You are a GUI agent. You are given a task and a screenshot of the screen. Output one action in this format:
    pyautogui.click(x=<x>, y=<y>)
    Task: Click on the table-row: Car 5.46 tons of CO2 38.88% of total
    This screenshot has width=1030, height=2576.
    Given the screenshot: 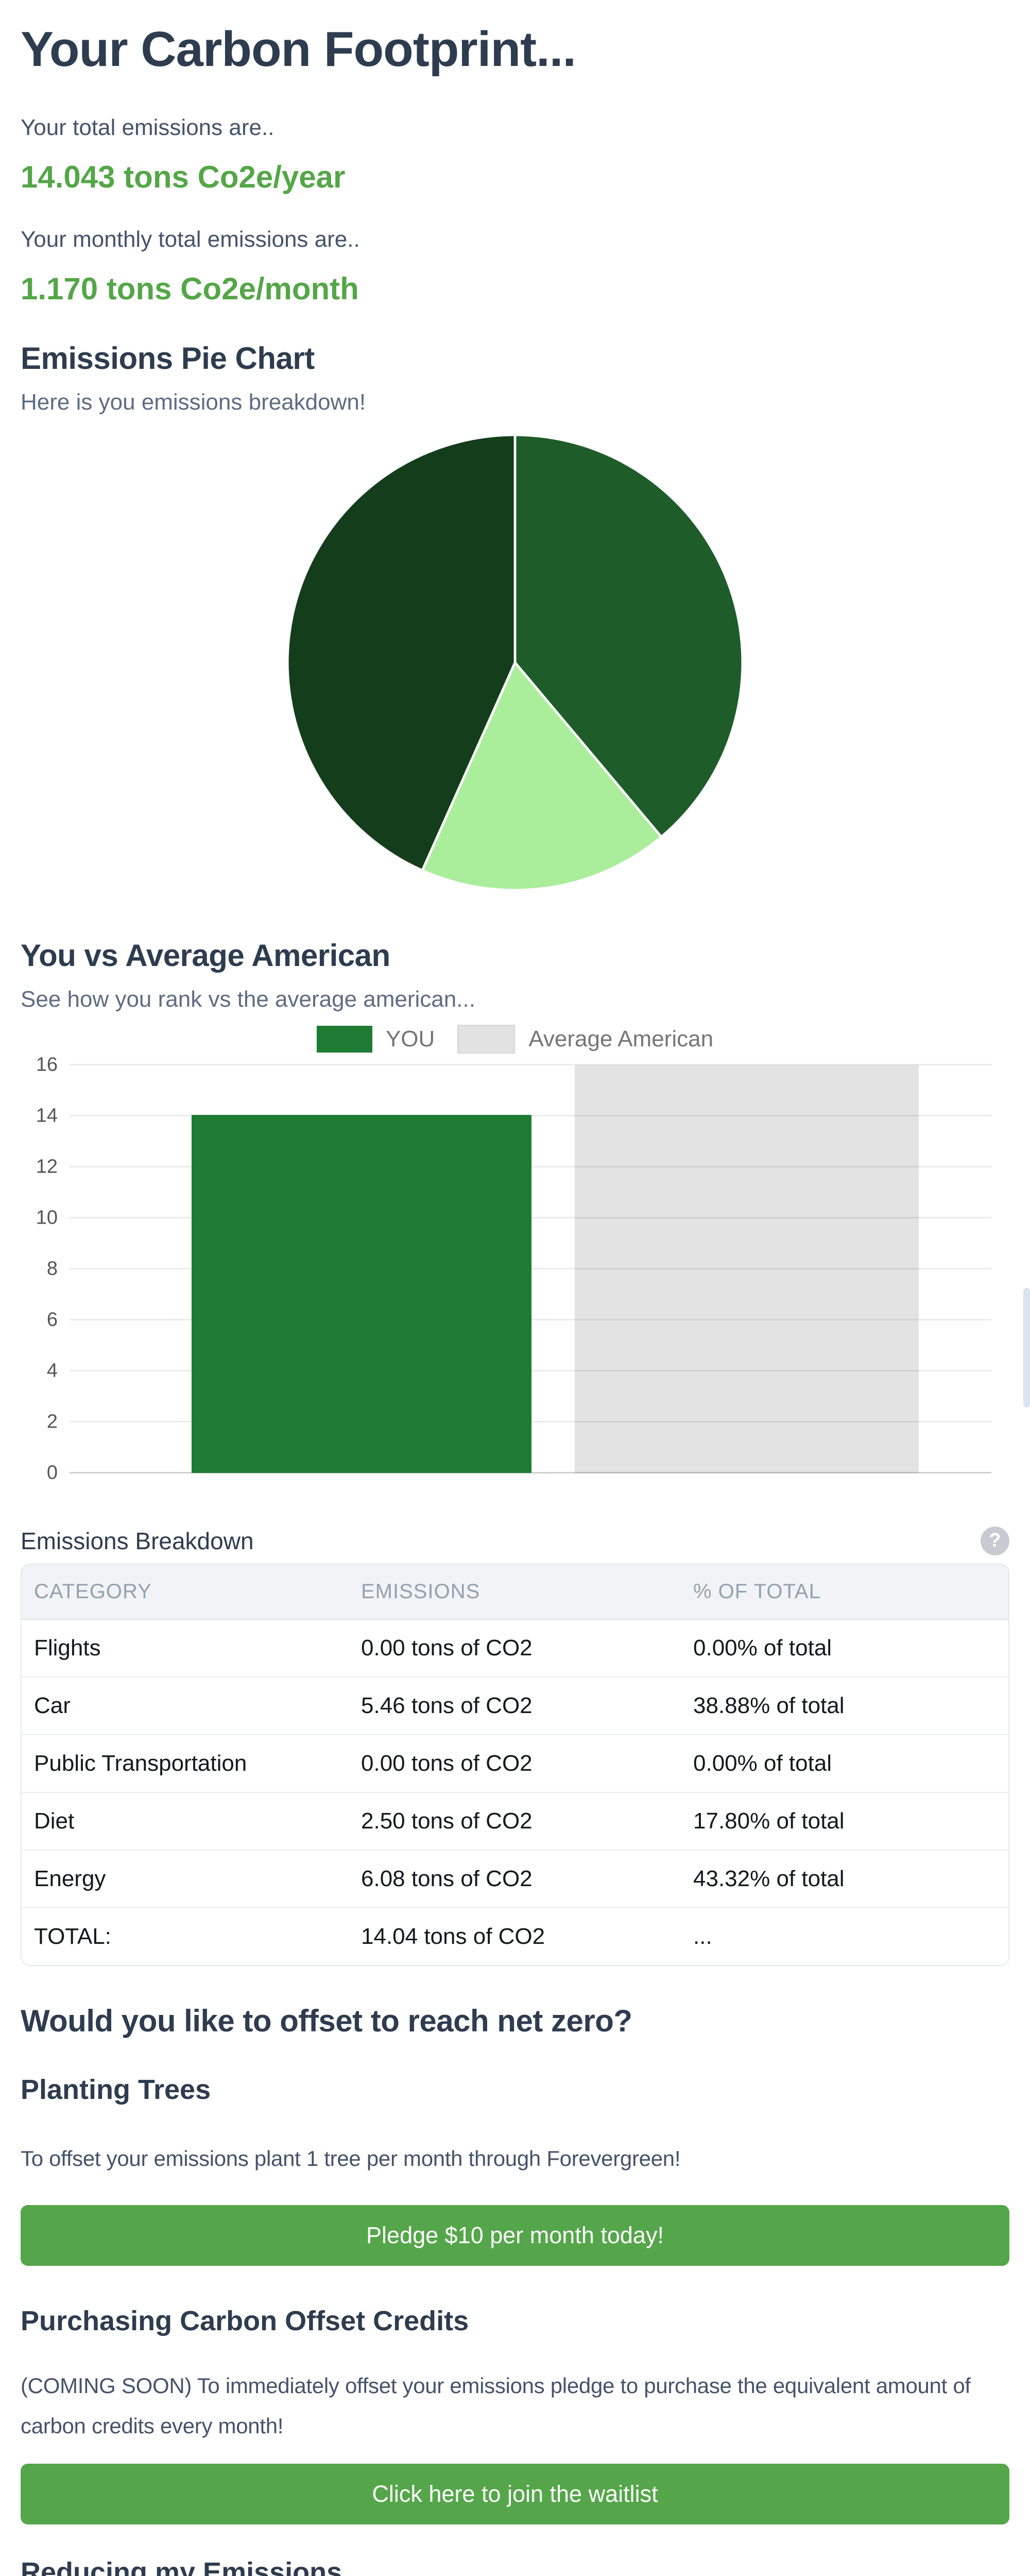 What is the action you would take?
    pyautogui.click(x=515, y=1705)
    